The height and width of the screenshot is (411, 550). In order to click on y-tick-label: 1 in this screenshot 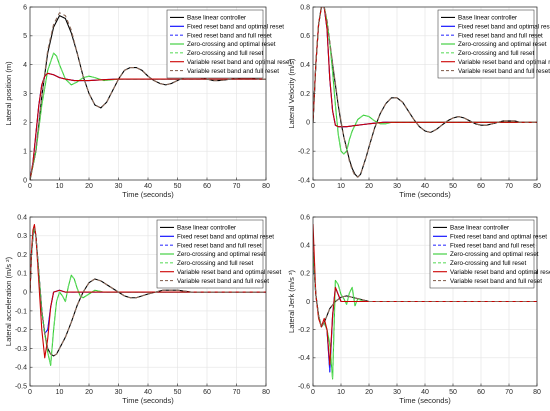, I will do `click(25, 152)`.